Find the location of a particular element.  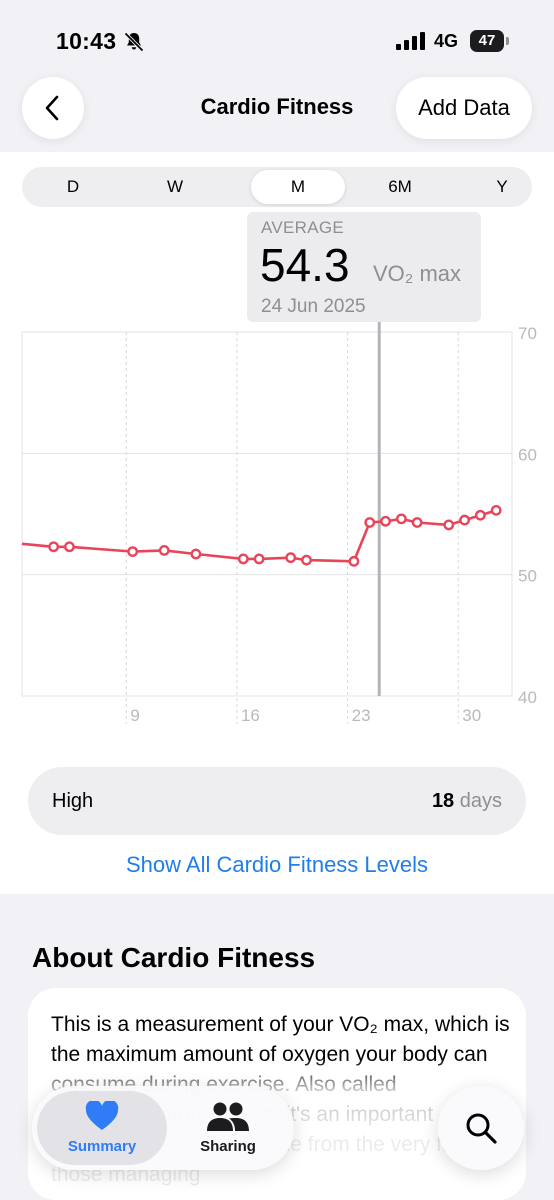

high-level-row: High 18 days is located at coordinates (277, 801).